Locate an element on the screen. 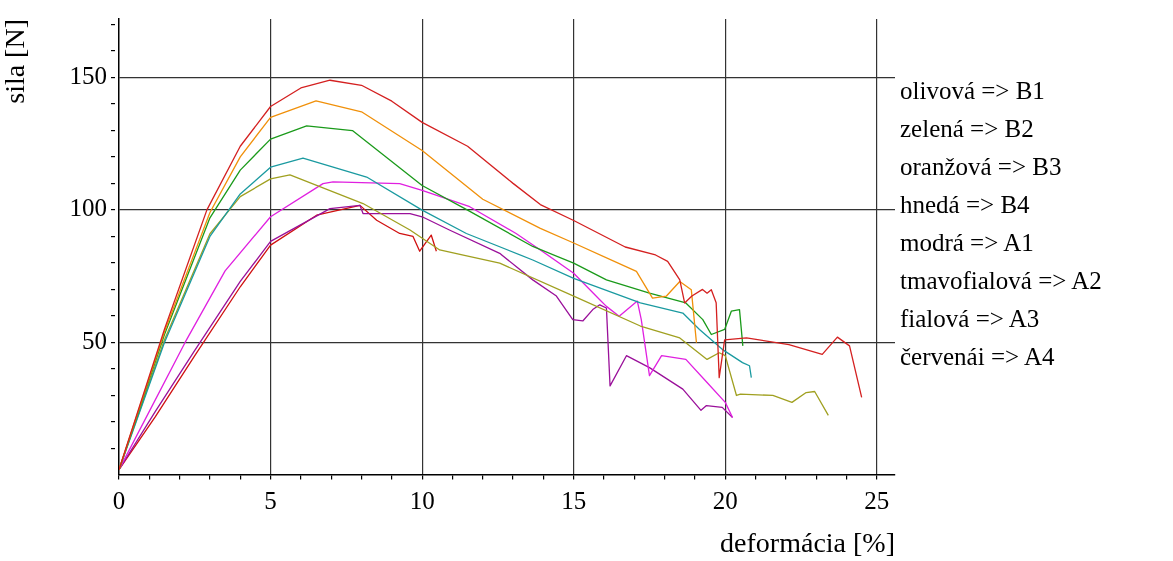 The width and height of the screenshot is (1173, 561). y-tick-label: 100 is located at coordinates (88, 208).